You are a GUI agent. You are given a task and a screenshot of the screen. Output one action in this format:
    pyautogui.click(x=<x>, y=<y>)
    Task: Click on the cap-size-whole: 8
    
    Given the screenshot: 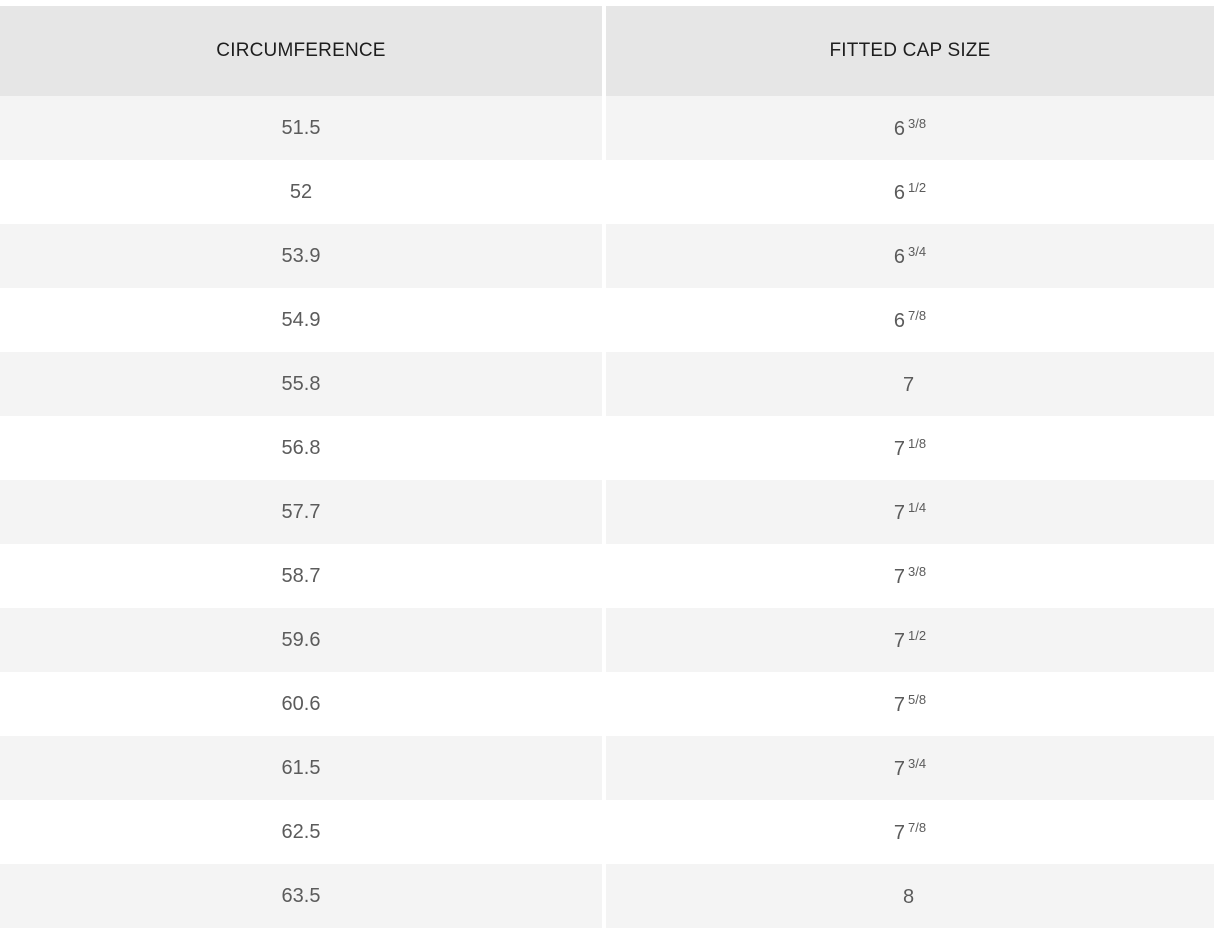 What is the action you would take?
    pyautogui.click(x=908, y=896)
    